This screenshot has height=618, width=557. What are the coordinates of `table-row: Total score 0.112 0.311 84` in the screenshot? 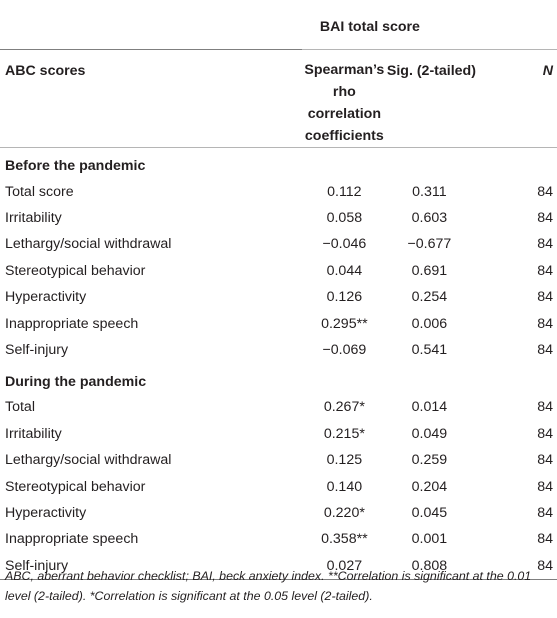 It's located at (278, 192).